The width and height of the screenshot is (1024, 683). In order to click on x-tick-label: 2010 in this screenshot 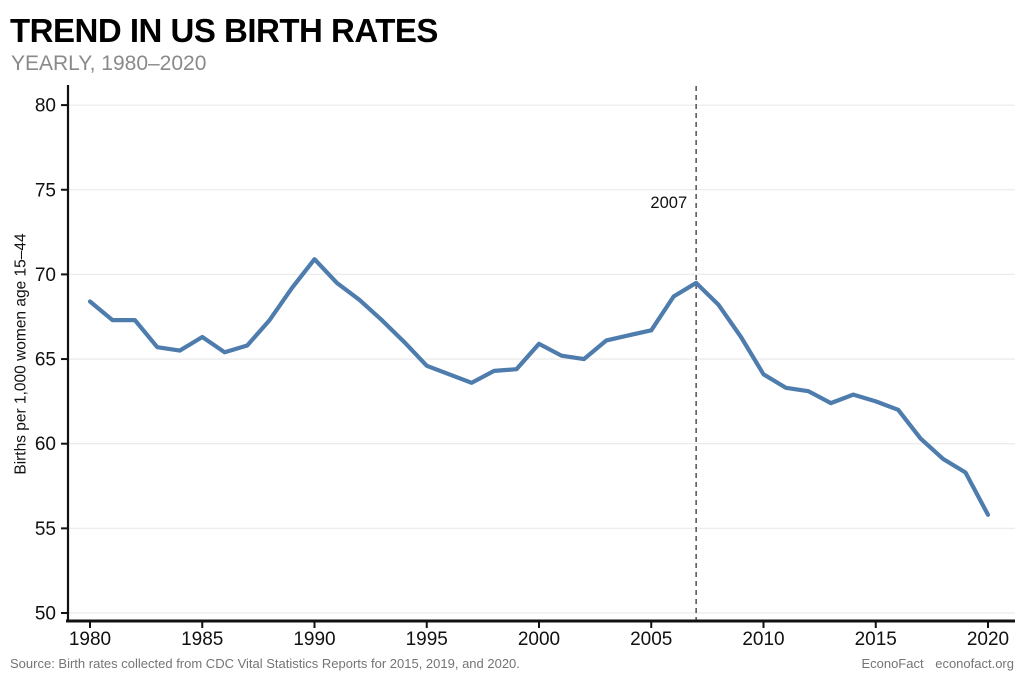, I will do `click(763, 639)`.